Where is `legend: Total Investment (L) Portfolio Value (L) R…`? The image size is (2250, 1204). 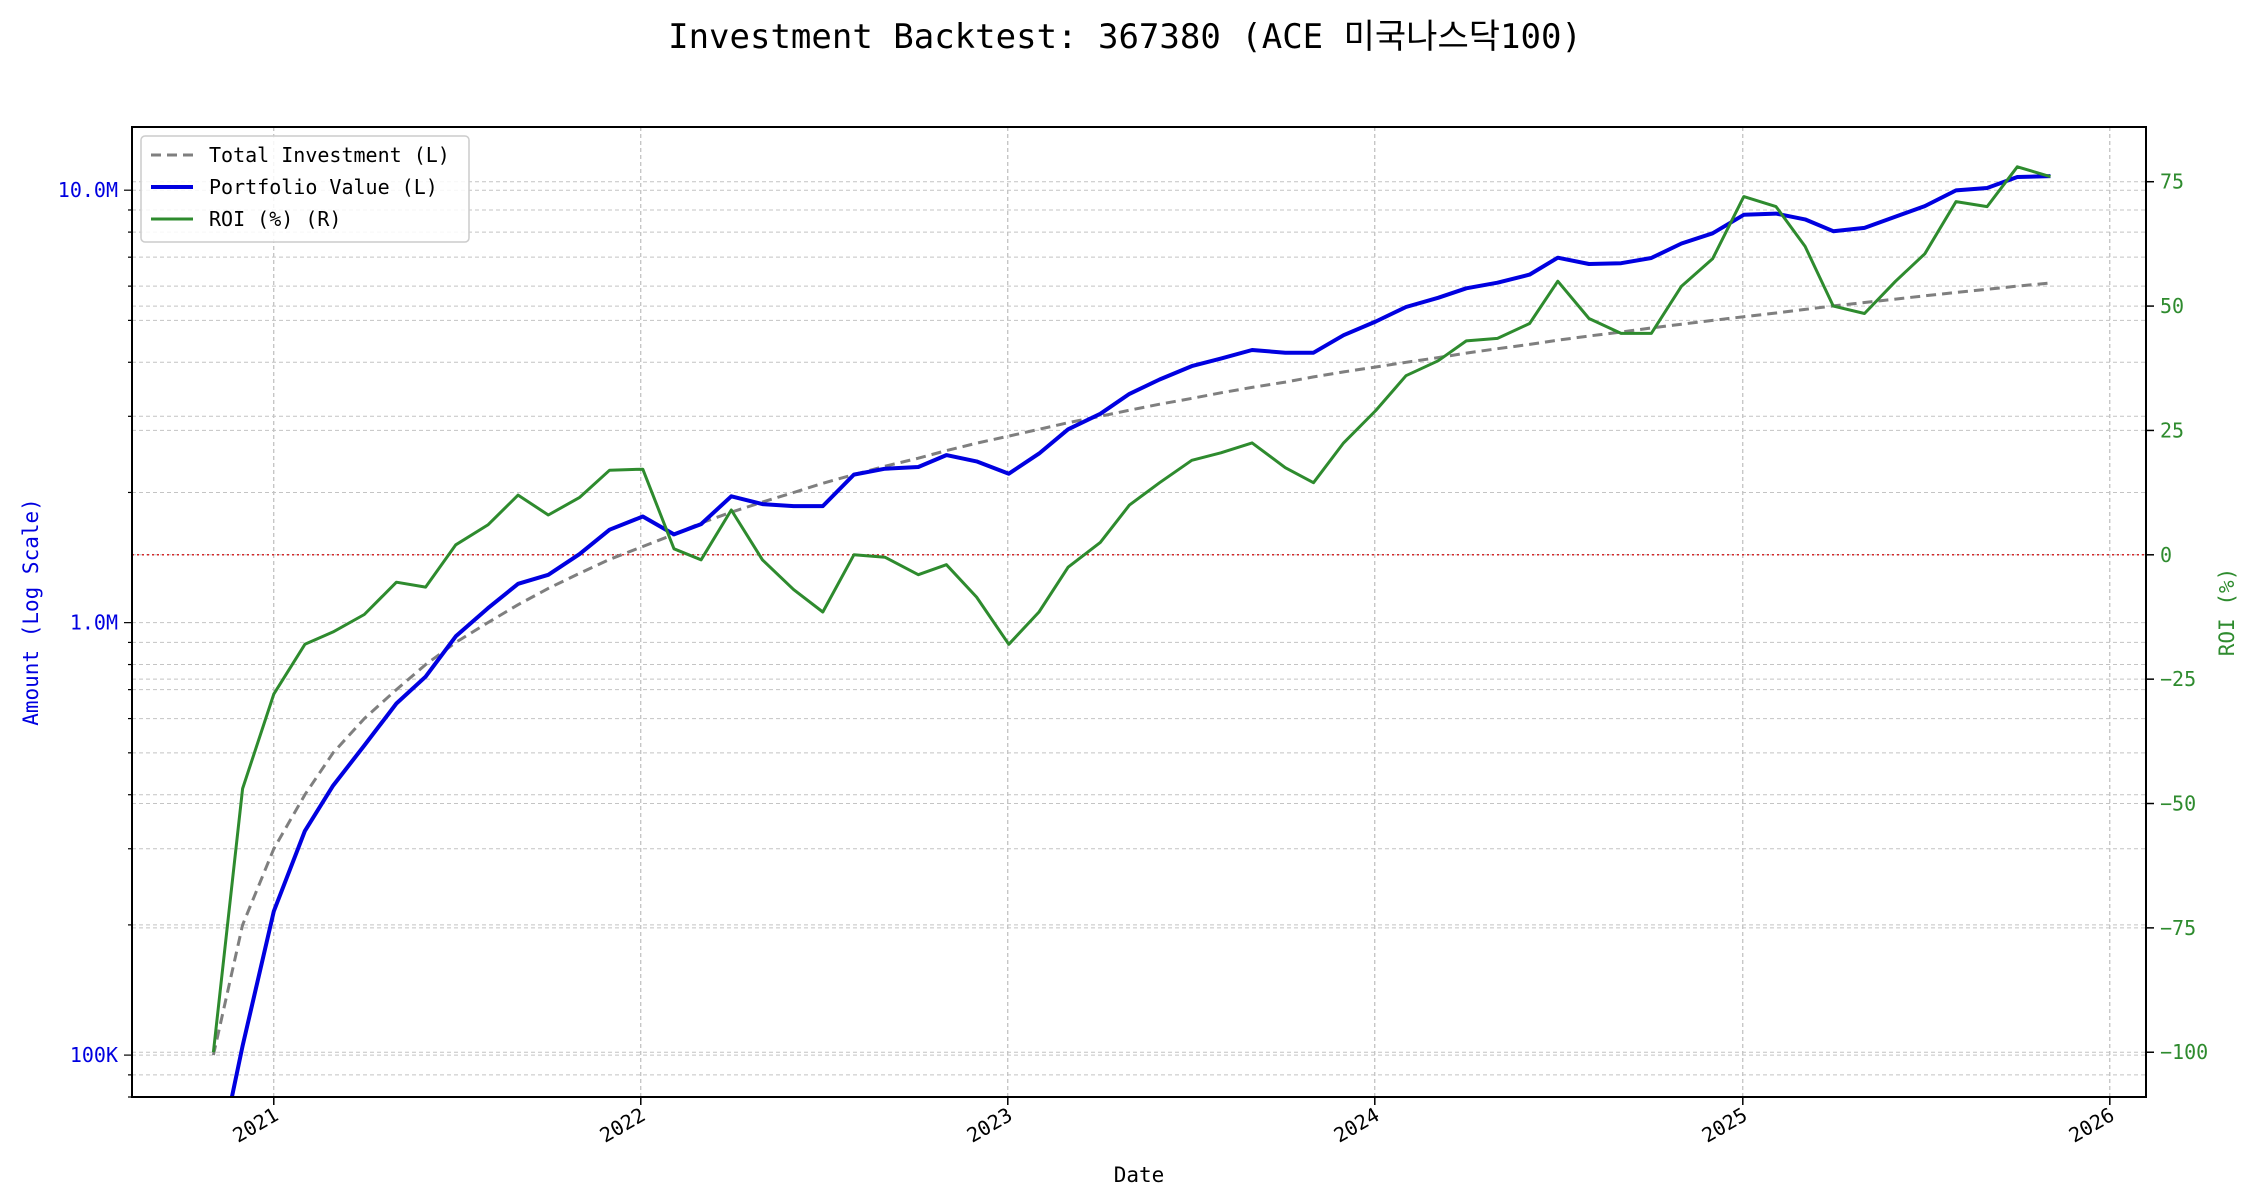 legend: Total Investment (L) Portfolio Value (L) R… is located at coordinates (305, 189).